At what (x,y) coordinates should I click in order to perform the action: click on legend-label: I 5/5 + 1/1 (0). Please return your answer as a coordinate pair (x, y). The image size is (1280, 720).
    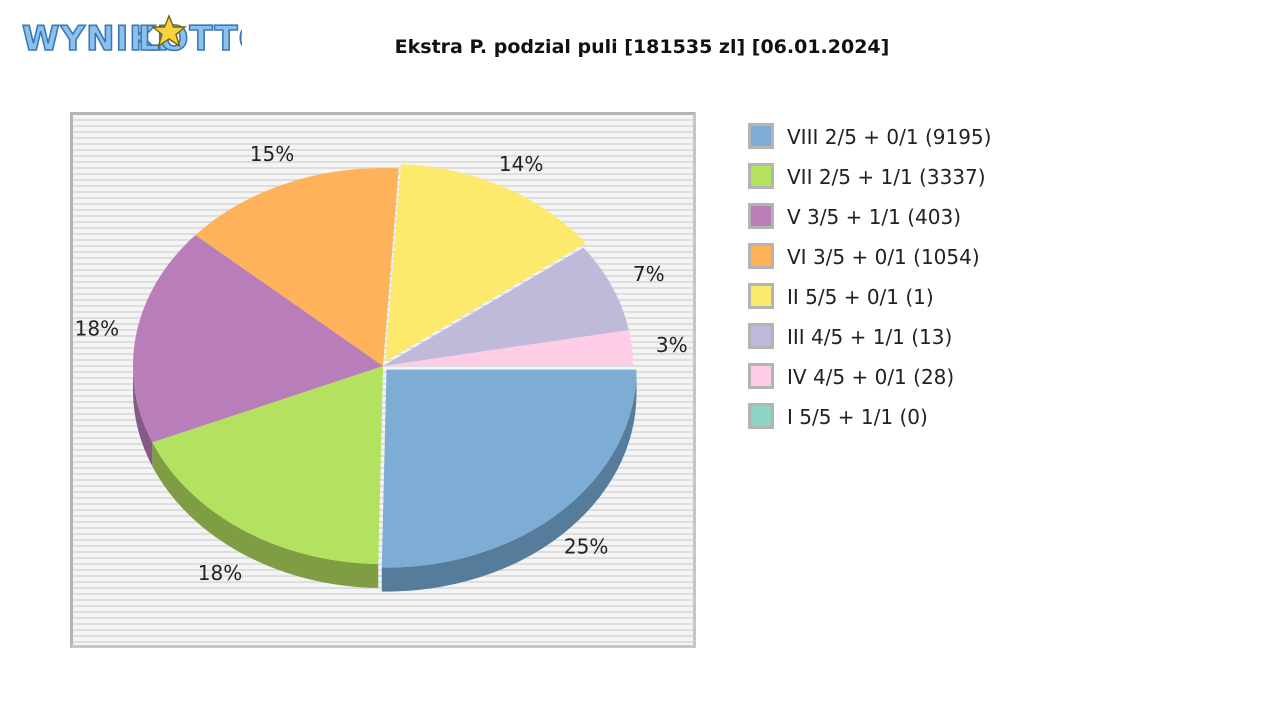
    Looking at the image, I should click on (857, 417).